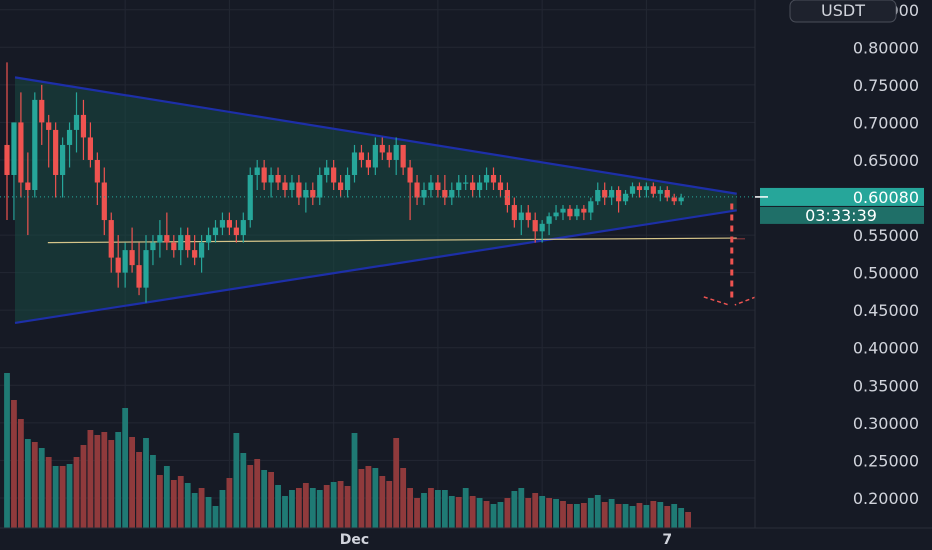 The image size is (932, 550). What do you see at coordinates (667, 540) in the screenshot?
I see `x-tick-label: 7` at bounding box center [667, 540].